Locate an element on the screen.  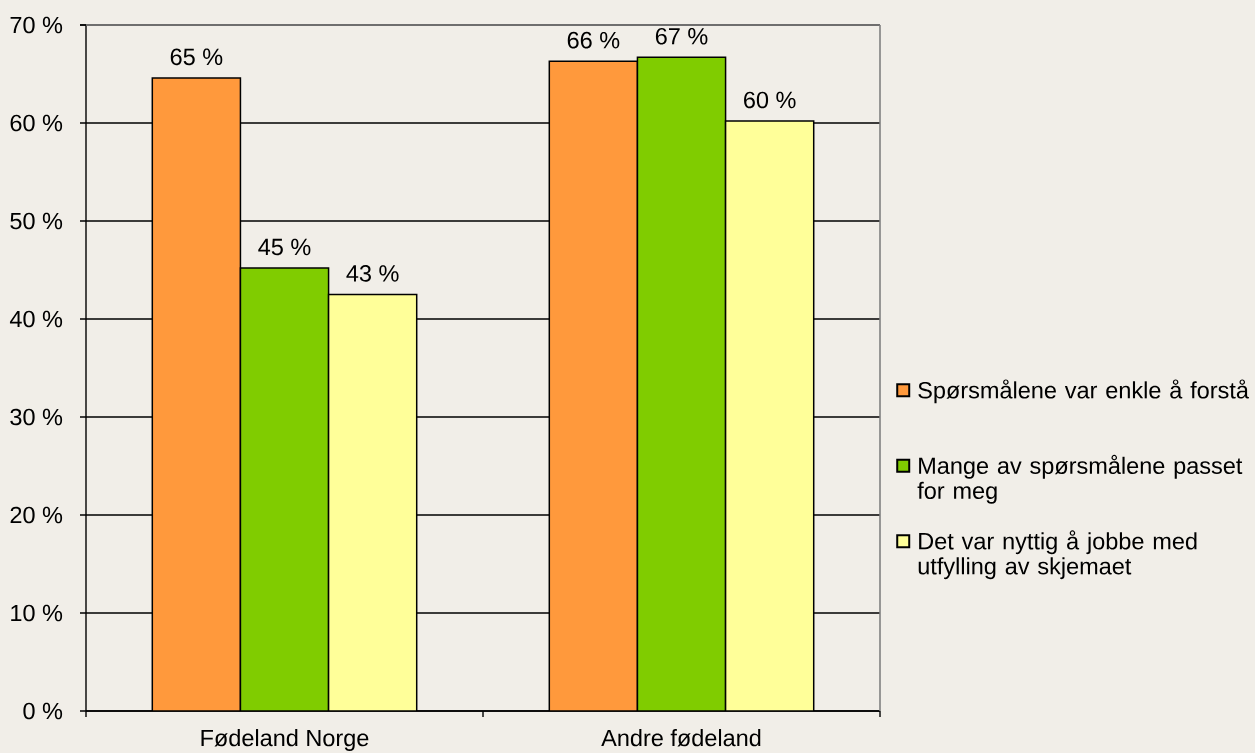
y-tick-label: 20 % is located at coordinates (36, 515).